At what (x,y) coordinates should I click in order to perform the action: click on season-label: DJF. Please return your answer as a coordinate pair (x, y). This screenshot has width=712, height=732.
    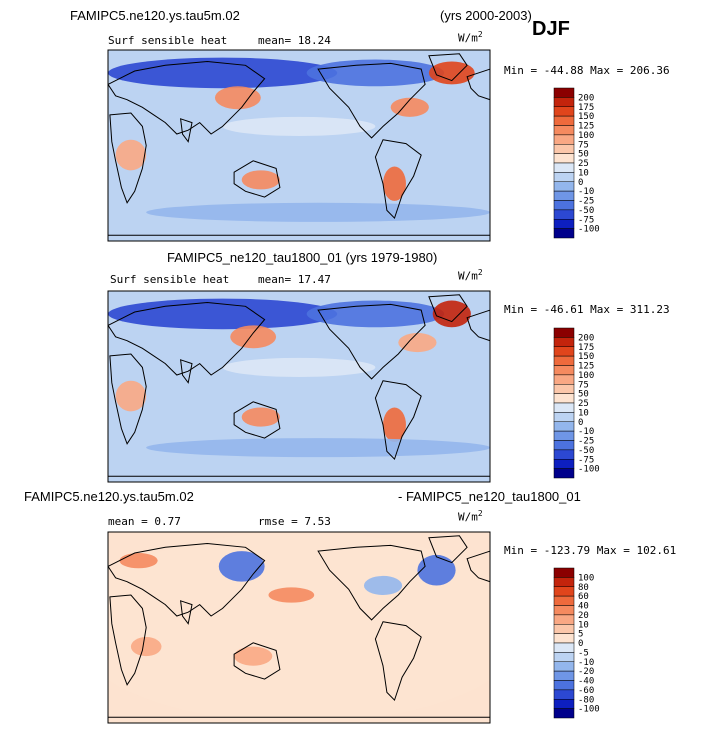
    Looking at the image, I should click on (551, 29).